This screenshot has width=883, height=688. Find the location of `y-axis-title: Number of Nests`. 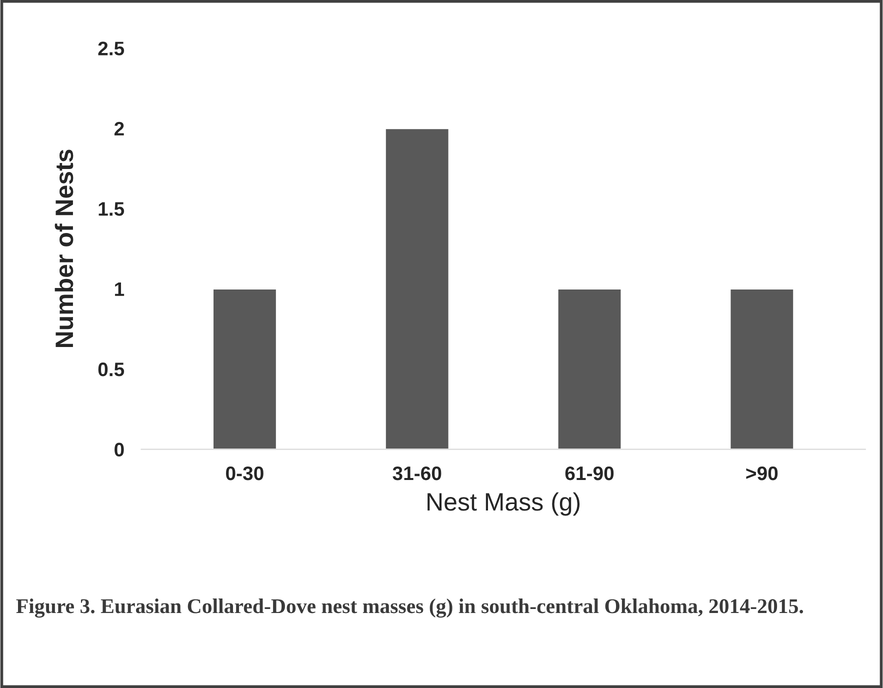

y-axis-title: Number of Nests is located at coordinates (64, 249).